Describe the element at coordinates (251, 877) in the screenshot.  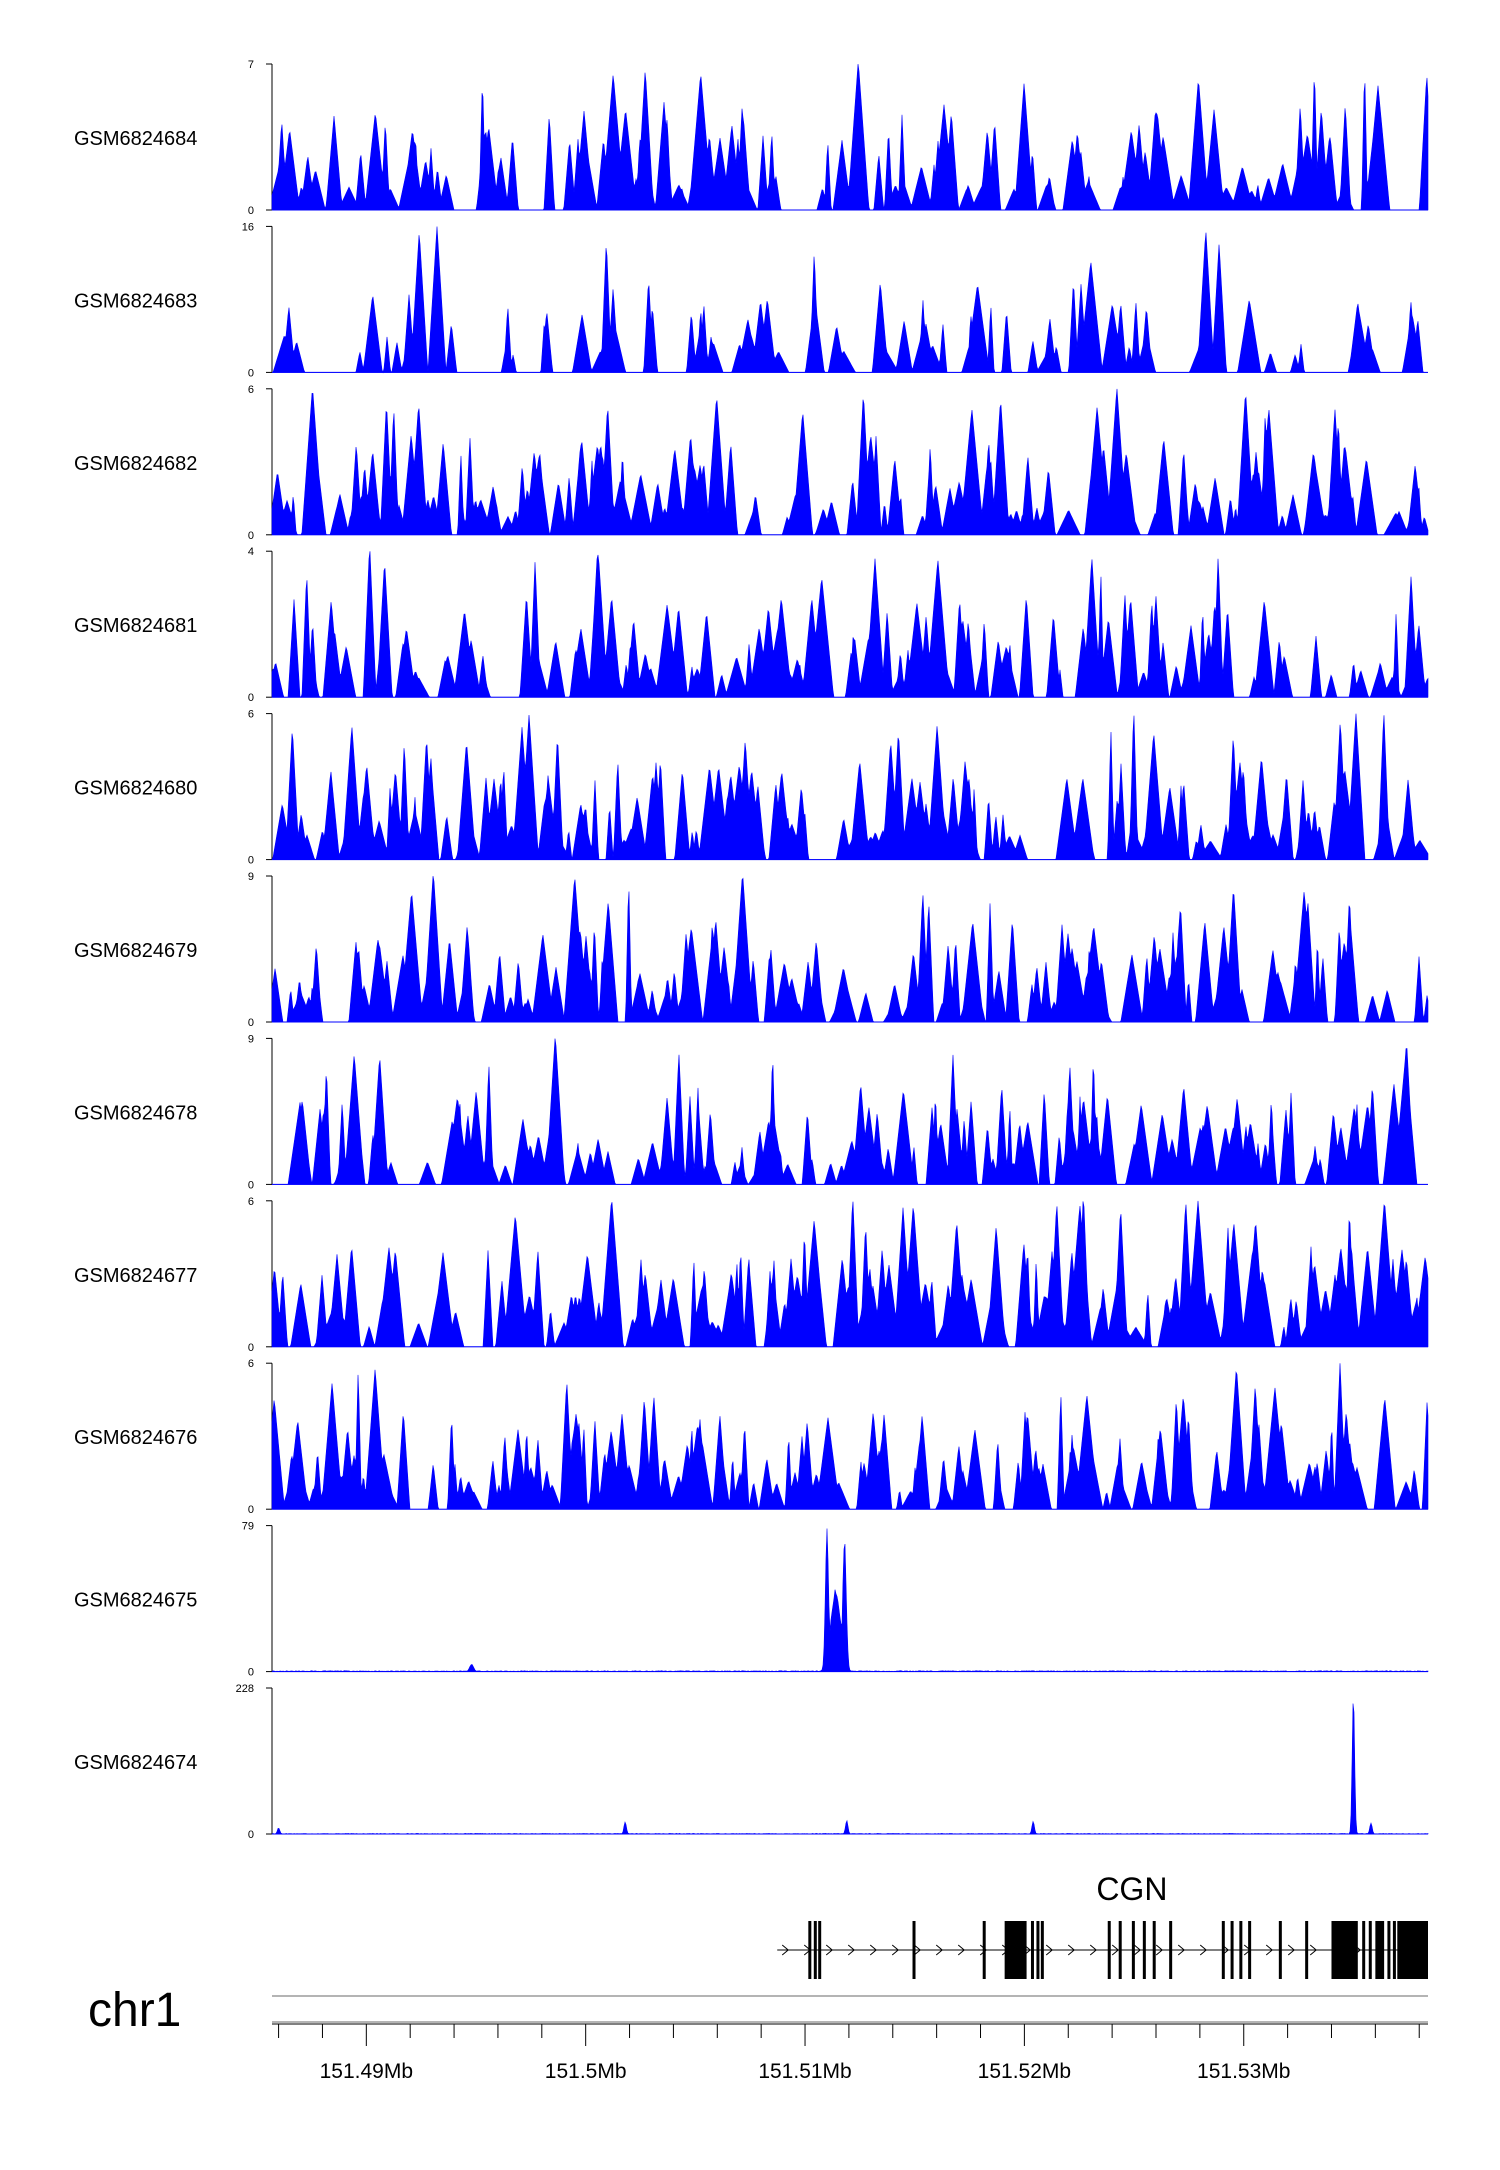
I see `y-max-label: 9` at that location.